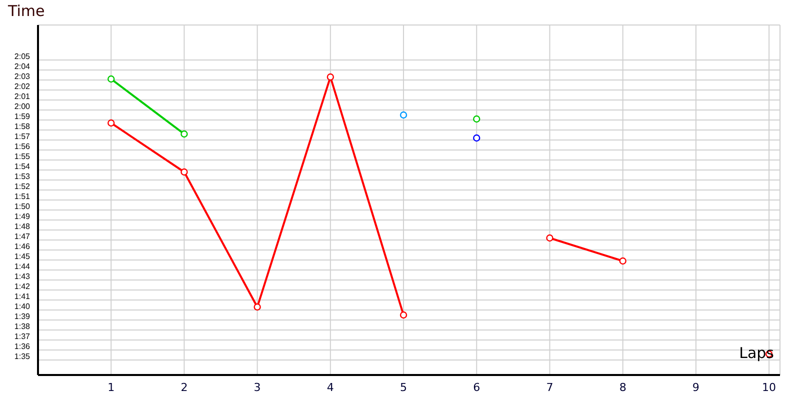 This screenshot has height=400, width=800. I want to click on y-tick-label: 1:47, so click(22, 236).